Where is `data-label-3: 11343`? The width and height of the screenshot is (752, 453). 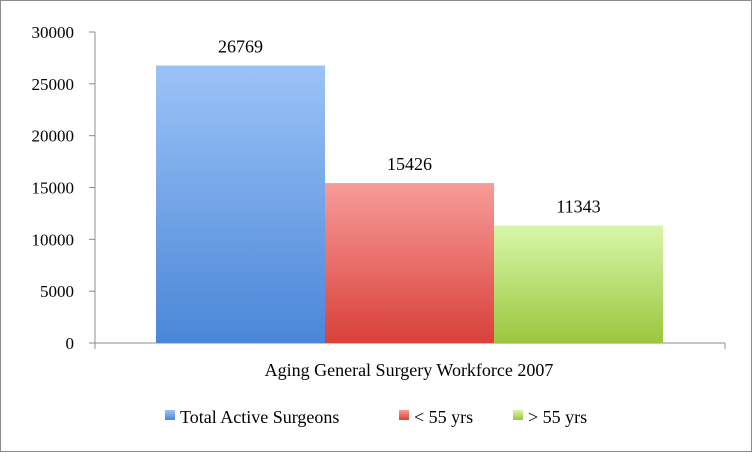
data-label-3: 11343 is located at coordinates (578, 206).